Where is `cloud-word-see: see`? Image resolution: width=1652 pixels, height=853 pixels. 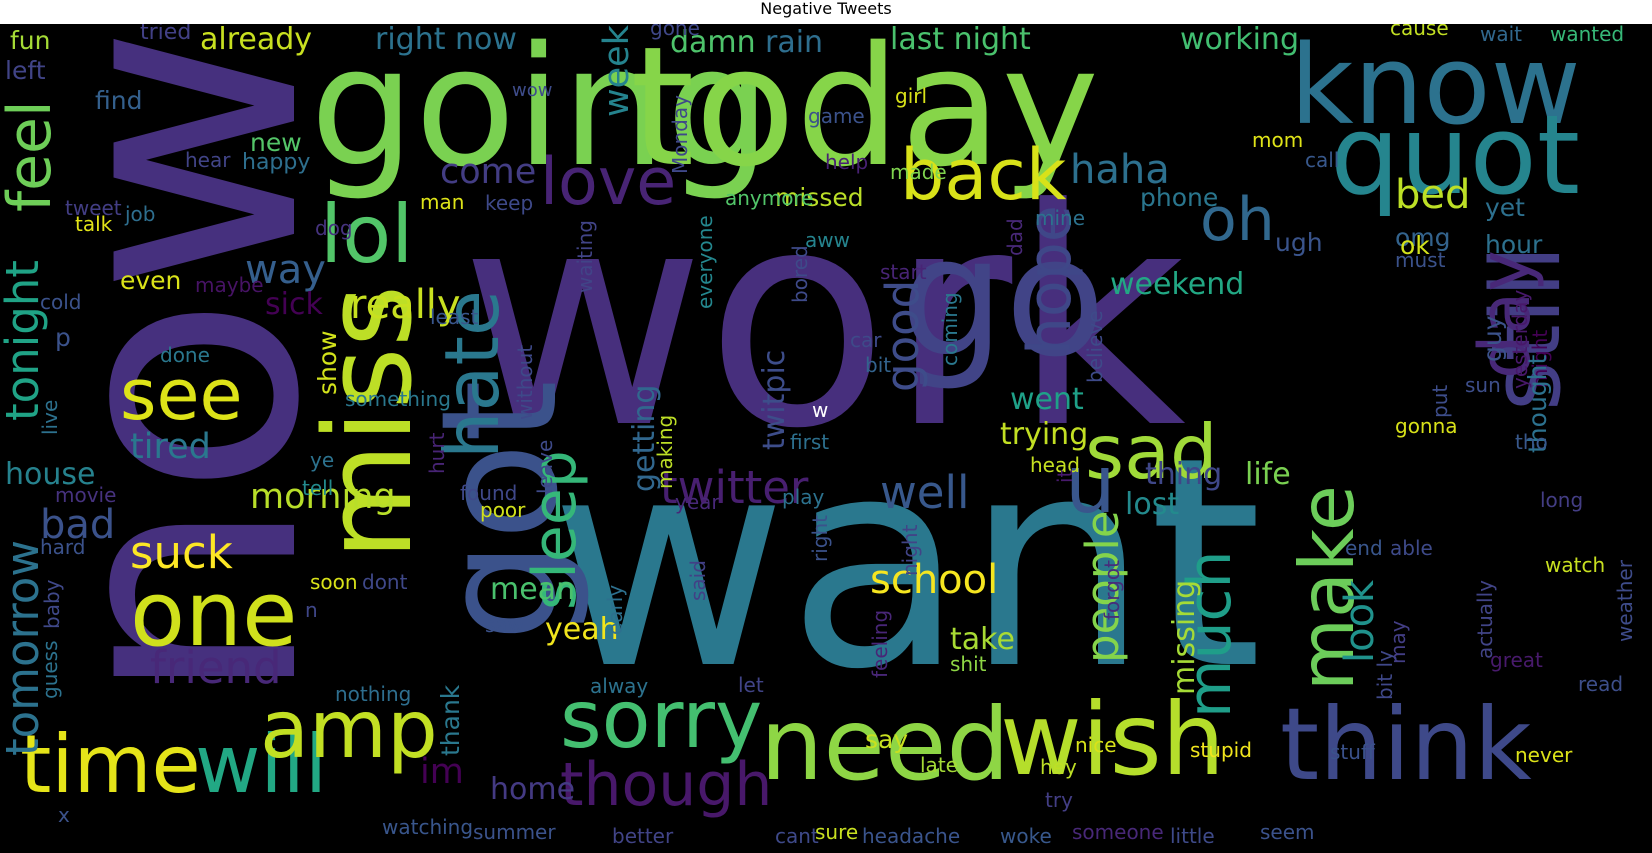 cloud-word-see: see is located at coordinates (181, 395).